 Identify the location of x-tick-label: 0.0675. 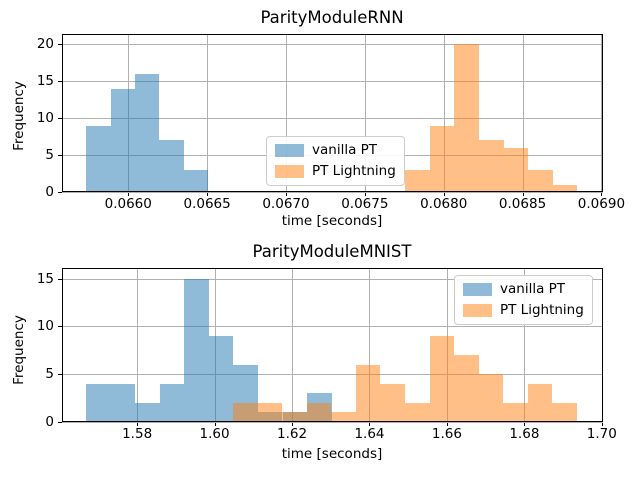
(365, 204).